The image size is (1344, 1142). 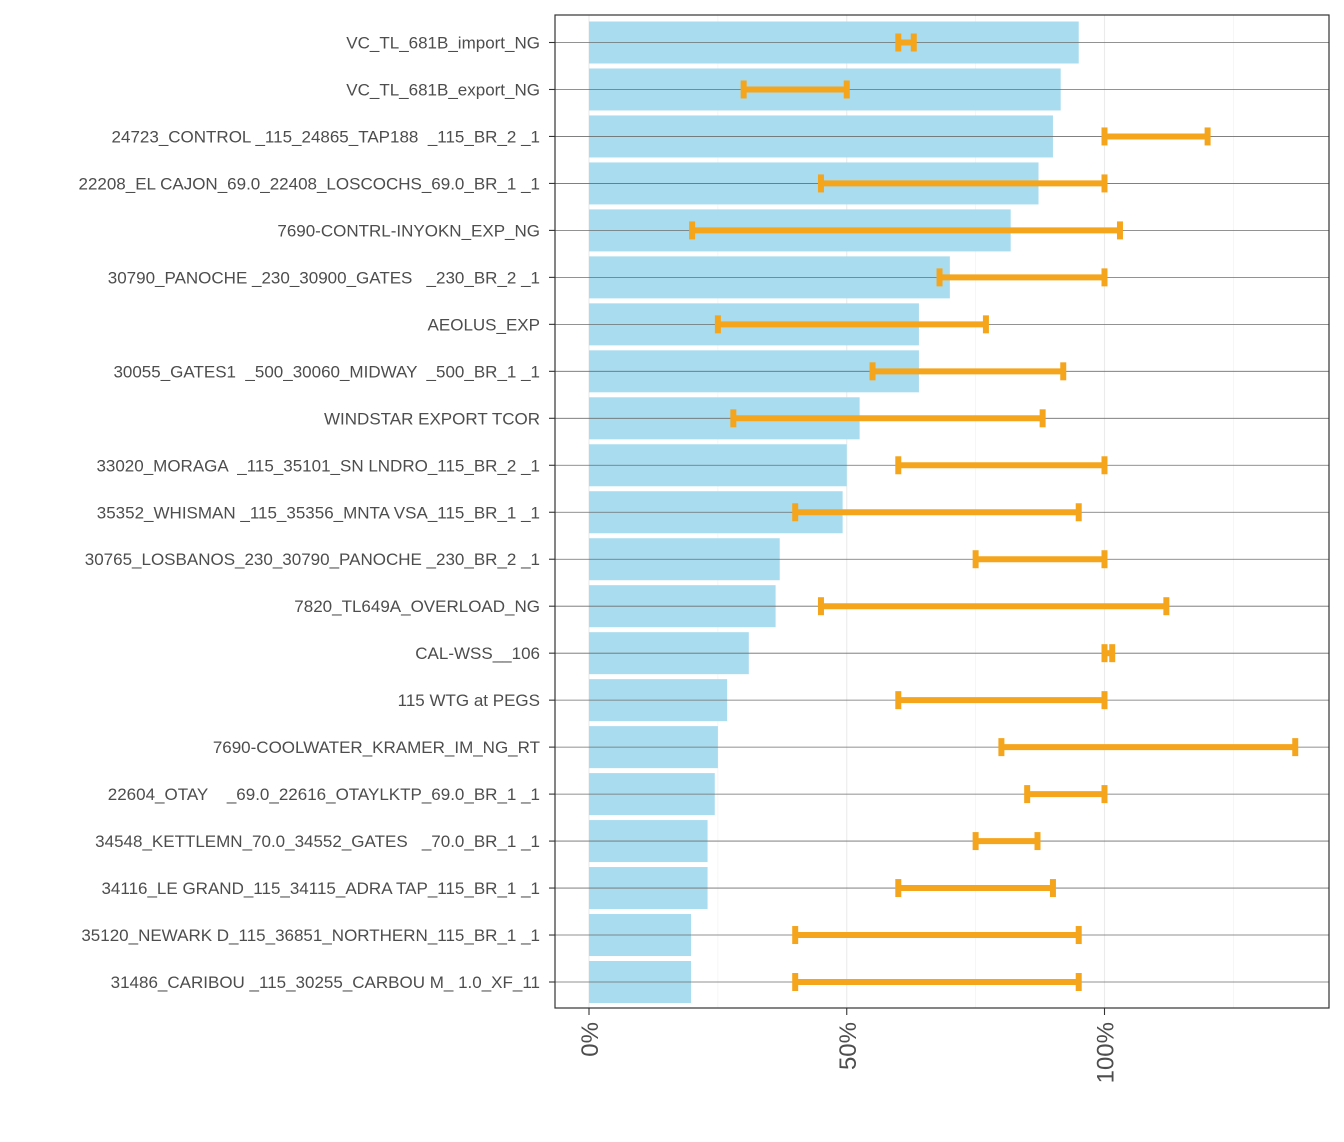 I want to click on category-label: 7820_TL649A_OVERLOAD_NG, so click(x=417, y=606).